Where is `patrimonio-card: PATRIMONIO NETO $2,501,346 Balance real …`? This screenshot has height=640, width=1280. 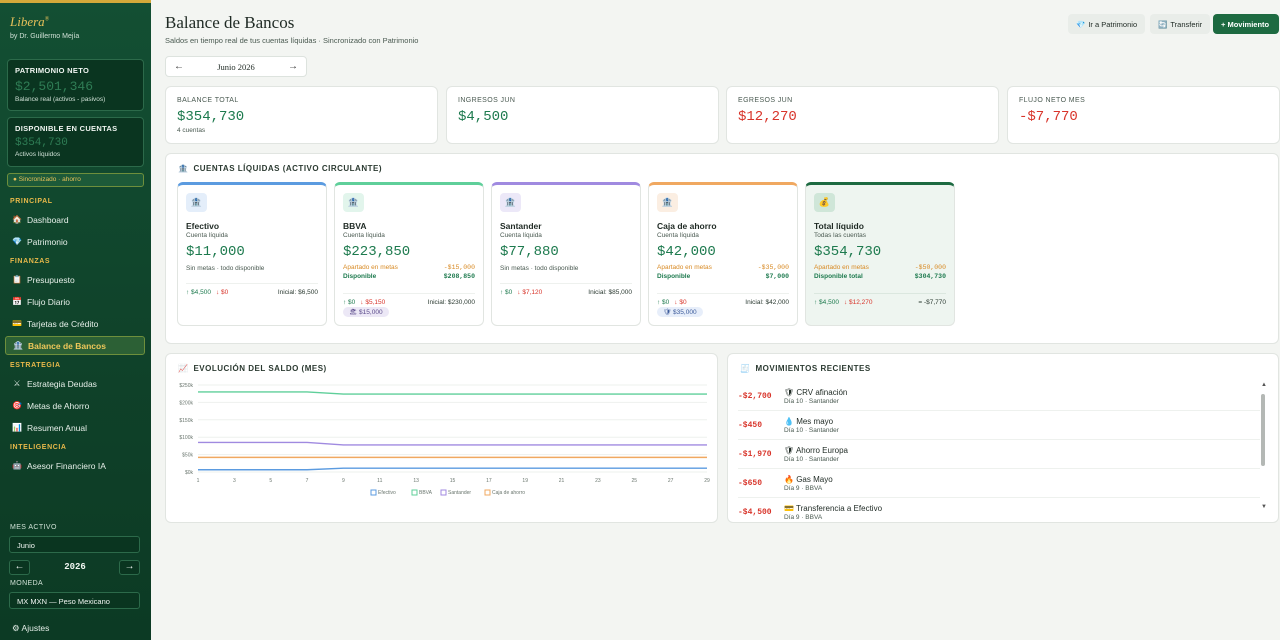 patrimonio-card: PATRIMONIO NETO $2,501,346 Balance real … is located at coordinates (75, 85).